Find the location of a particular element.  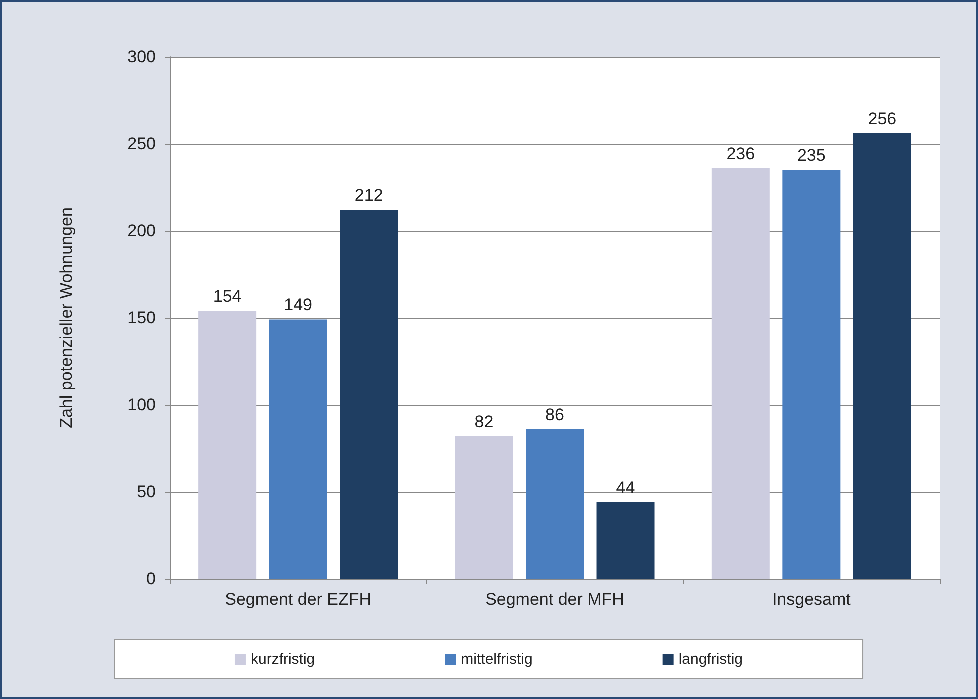

y-tick-label: 300 is located at coordinates (142, 57).